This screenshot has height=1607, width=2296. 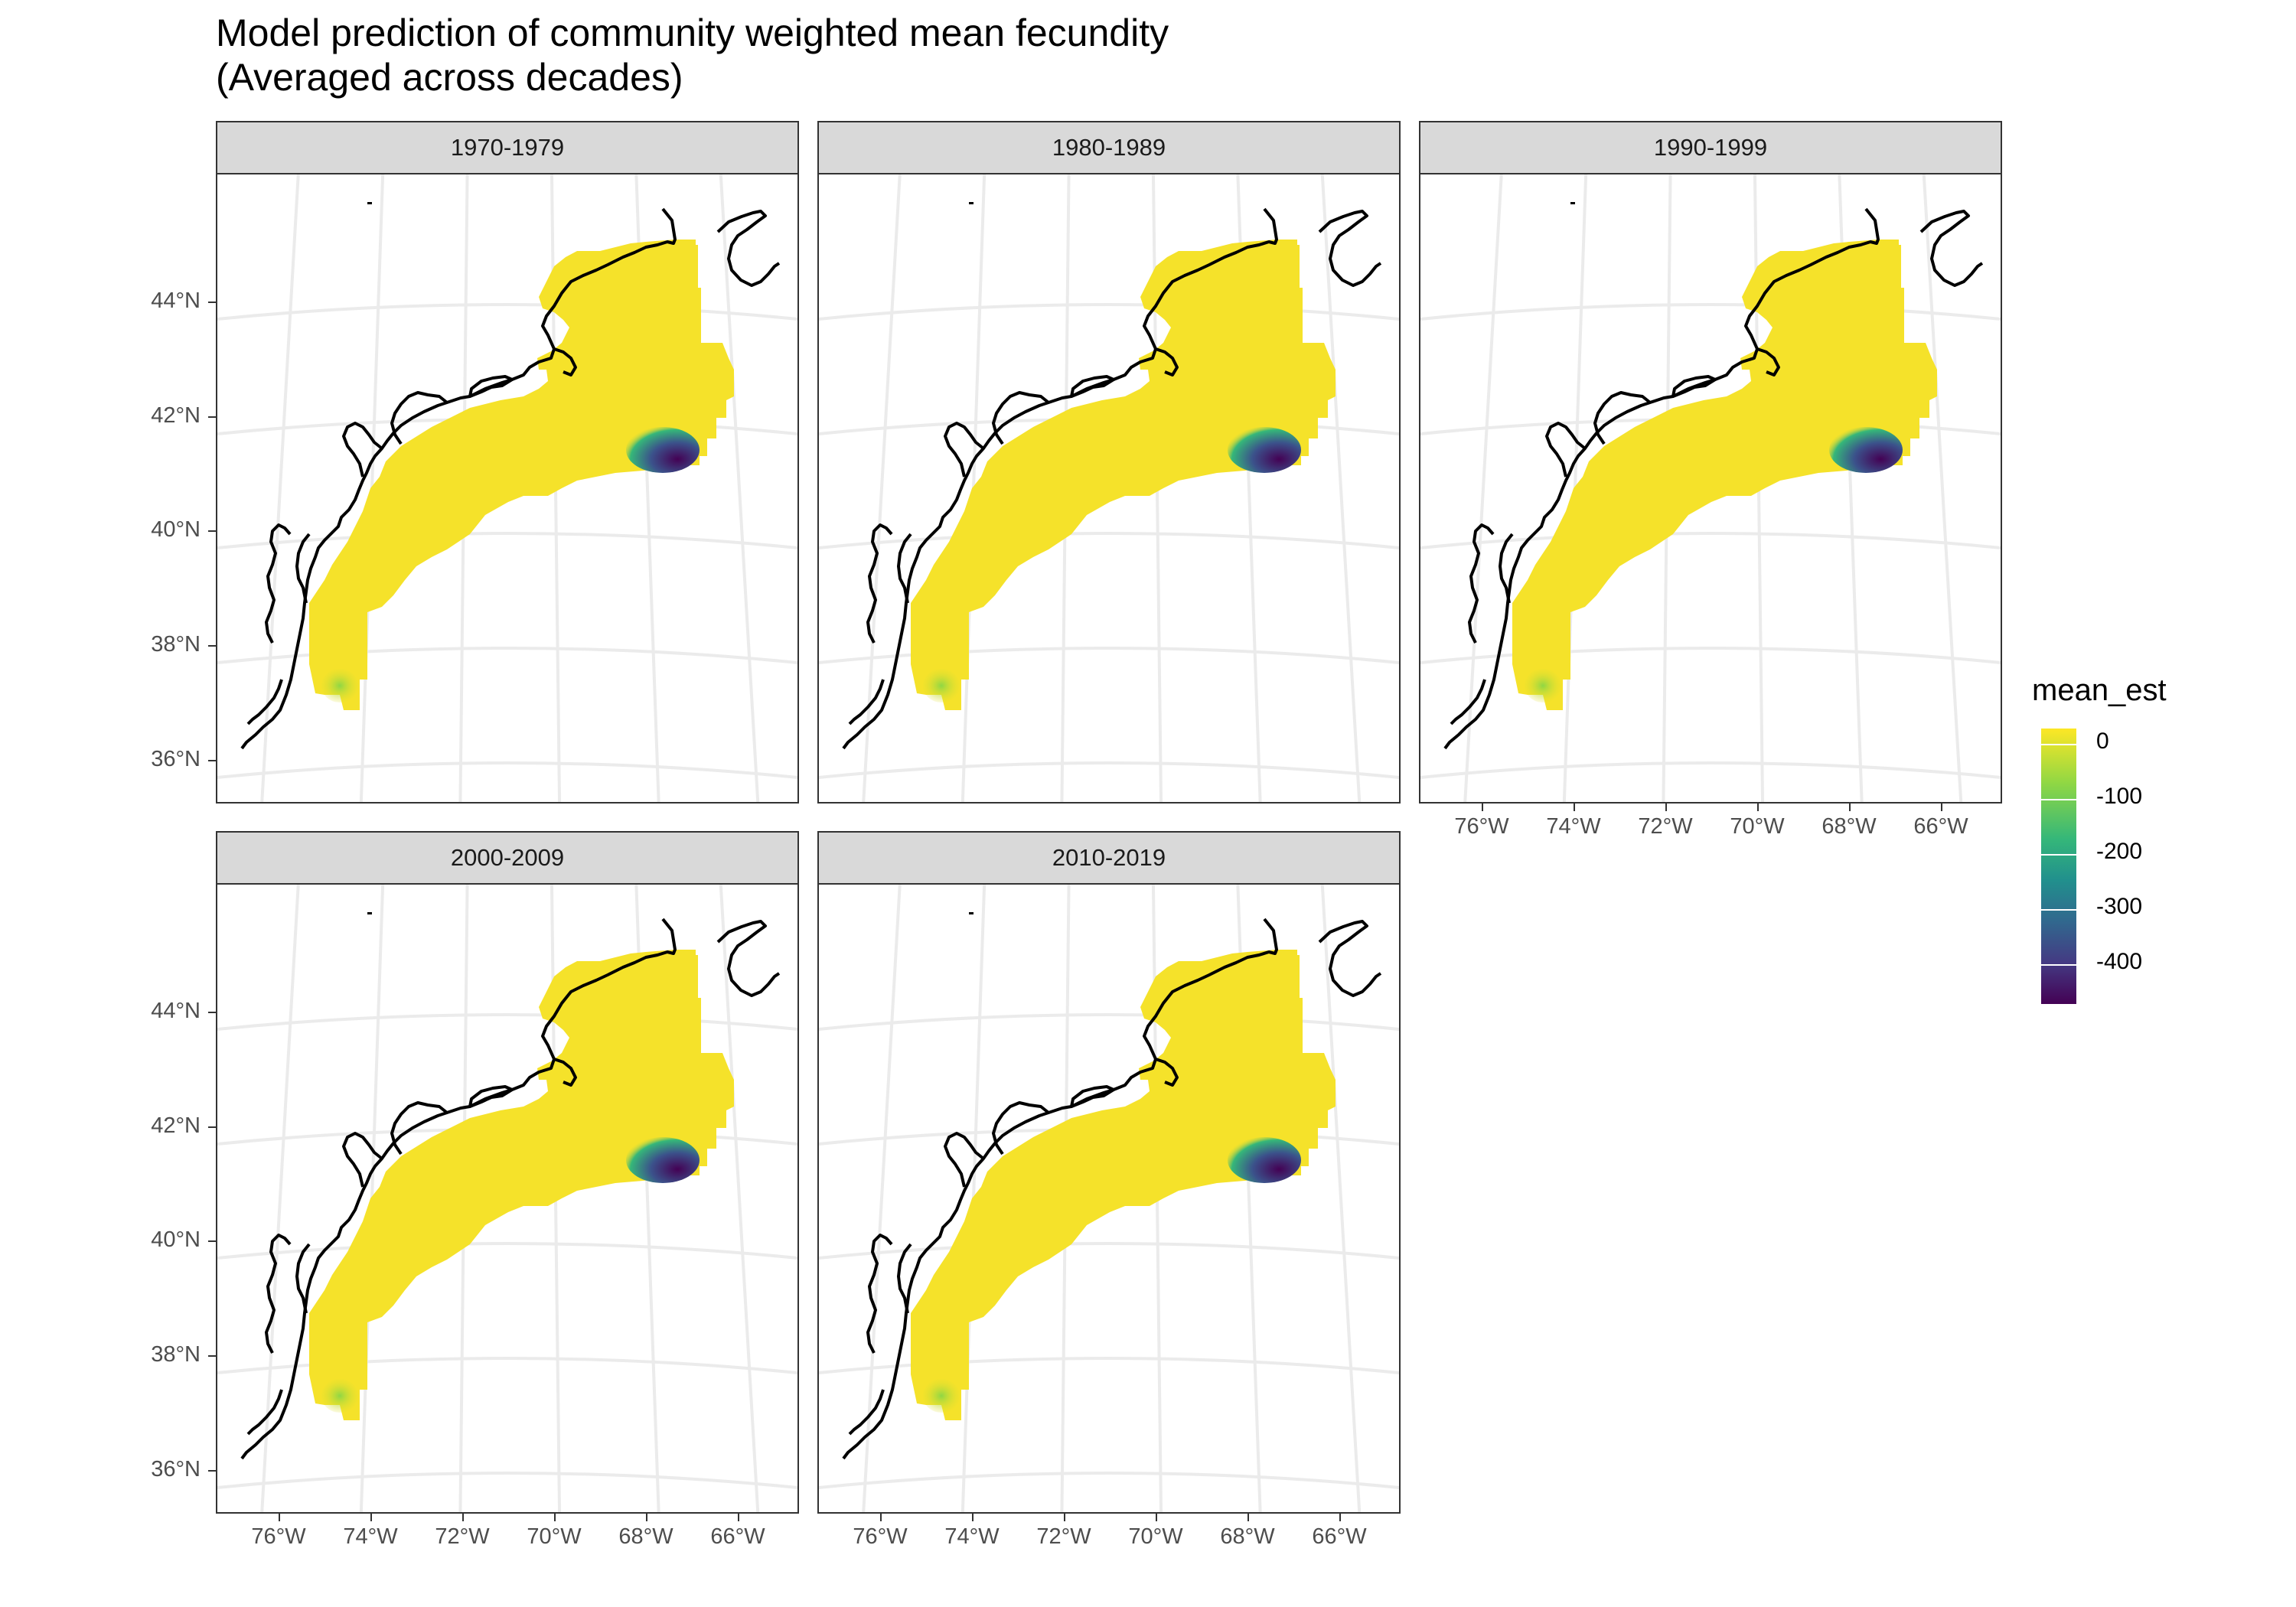 What do you see at coordinates (1109, 147) in the screenshot?
I see `facet-strip-label: 1980-1989` at bounding box center [1109, 147].